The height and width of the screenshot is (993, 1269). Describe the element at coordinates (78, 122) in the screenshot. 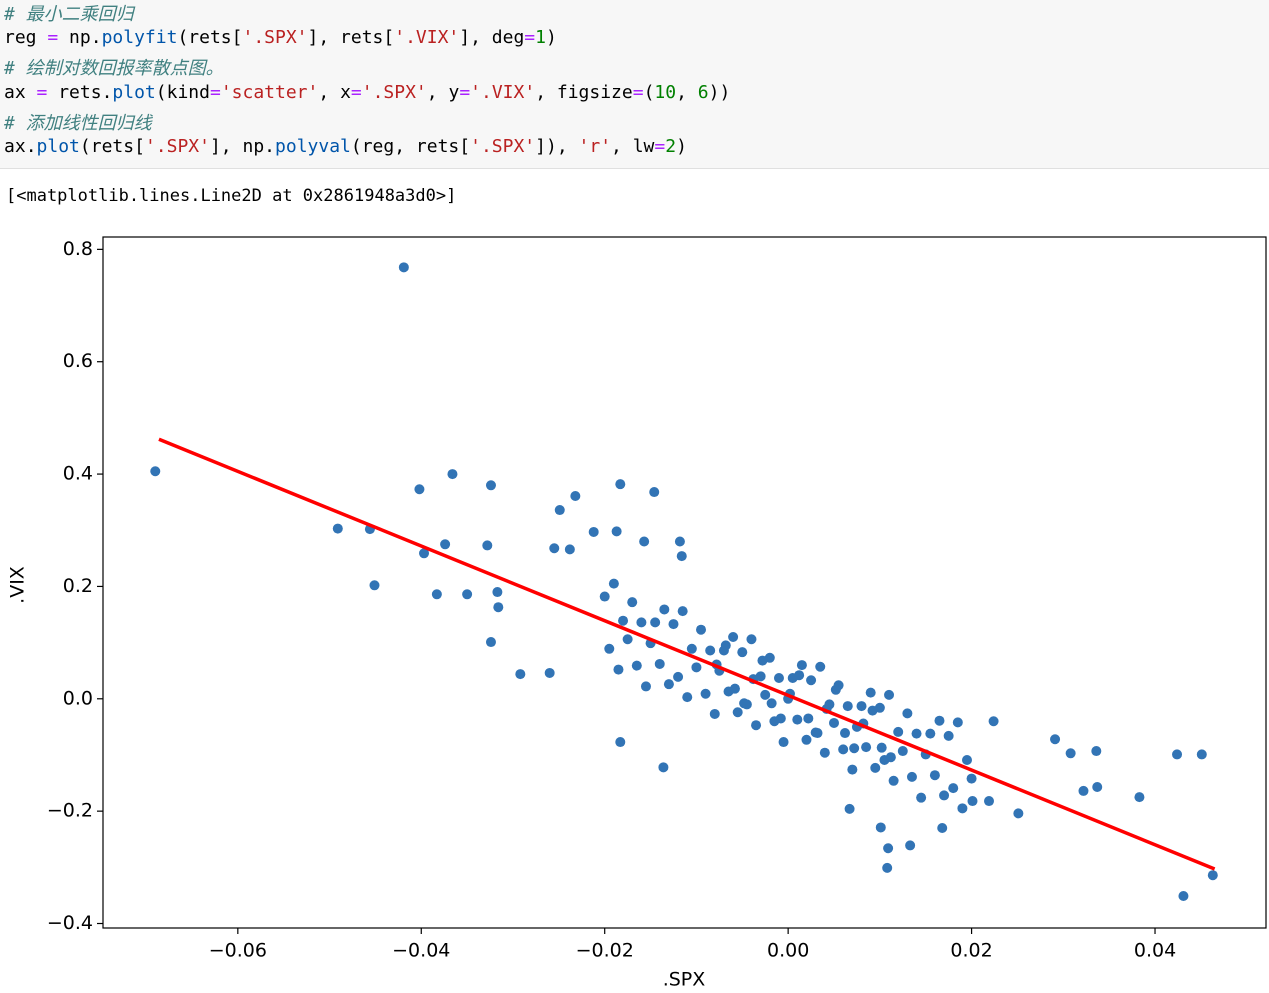

I see `code-line: # 添加线性回归线` at that location.